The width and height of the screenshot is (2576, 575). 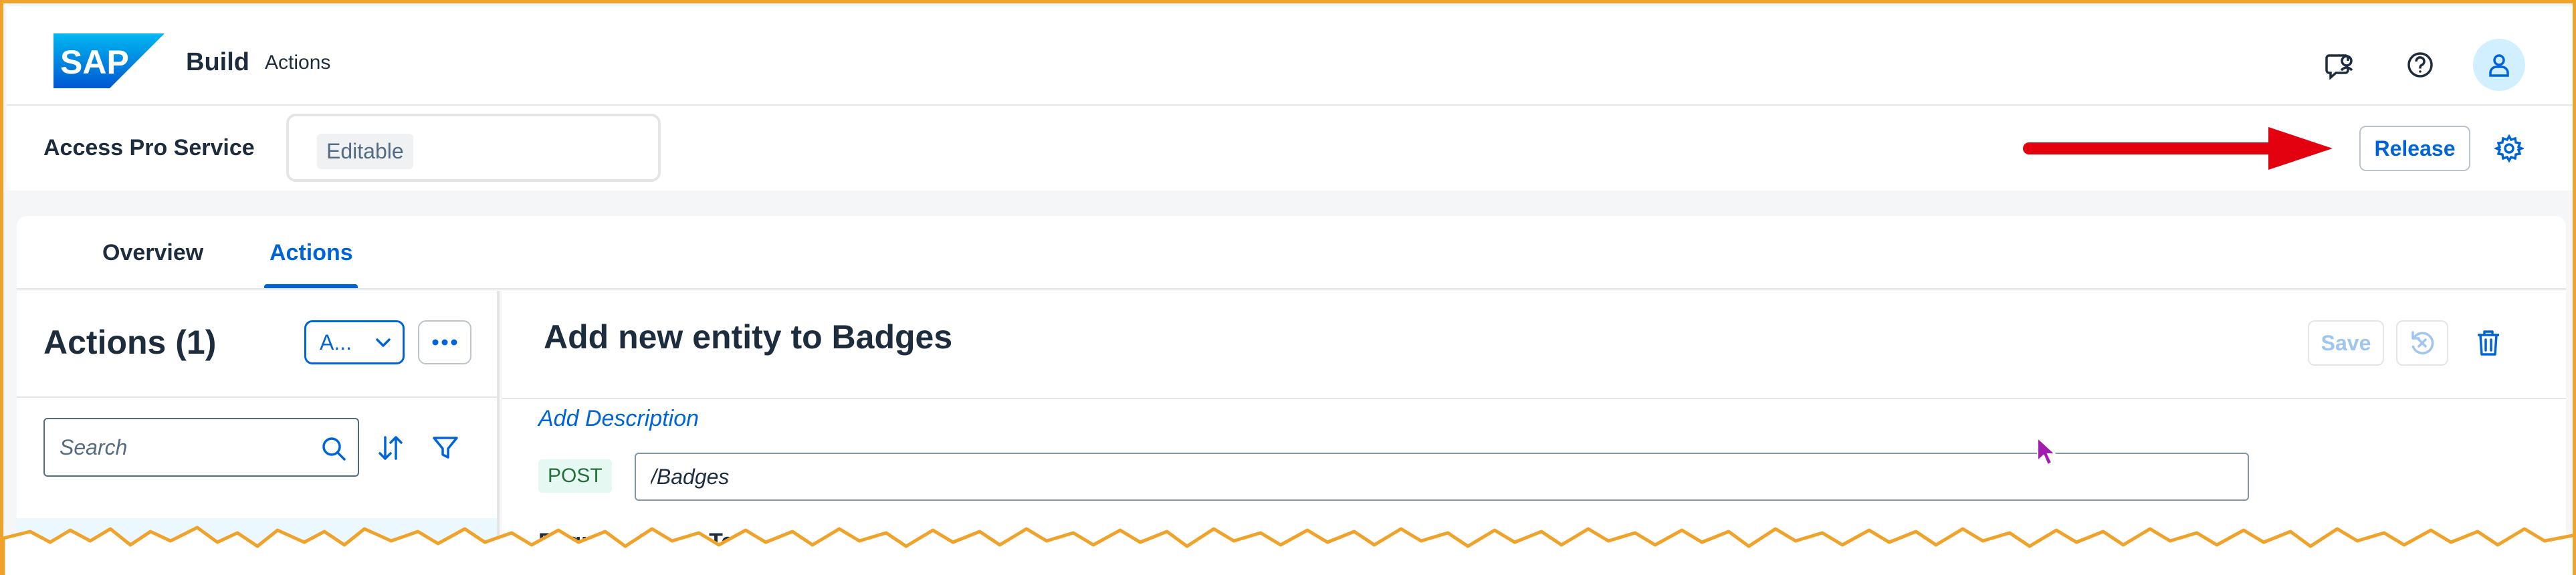 I want to click on trash-icon, so click(x=2488, y=343).